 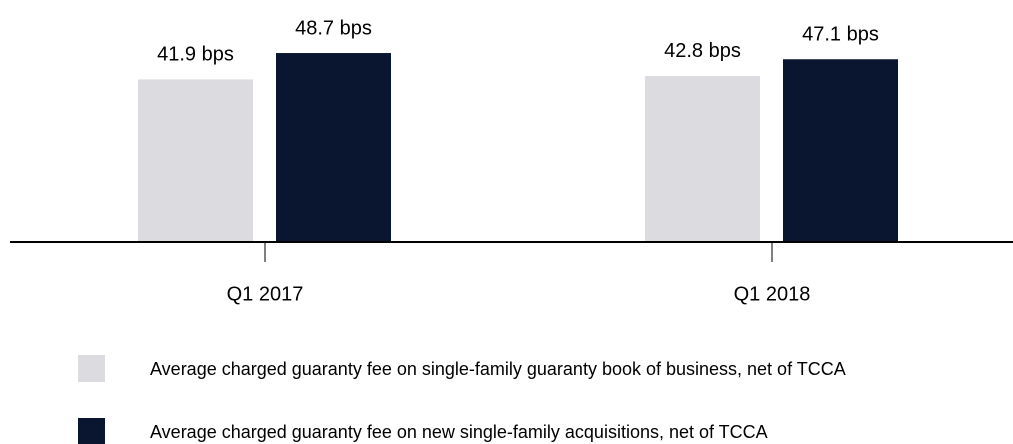 What do you see at coordinates (195, 55) in the screenshot?
I see `value-label: 41.9 bps` at bounding box center [195, 55].